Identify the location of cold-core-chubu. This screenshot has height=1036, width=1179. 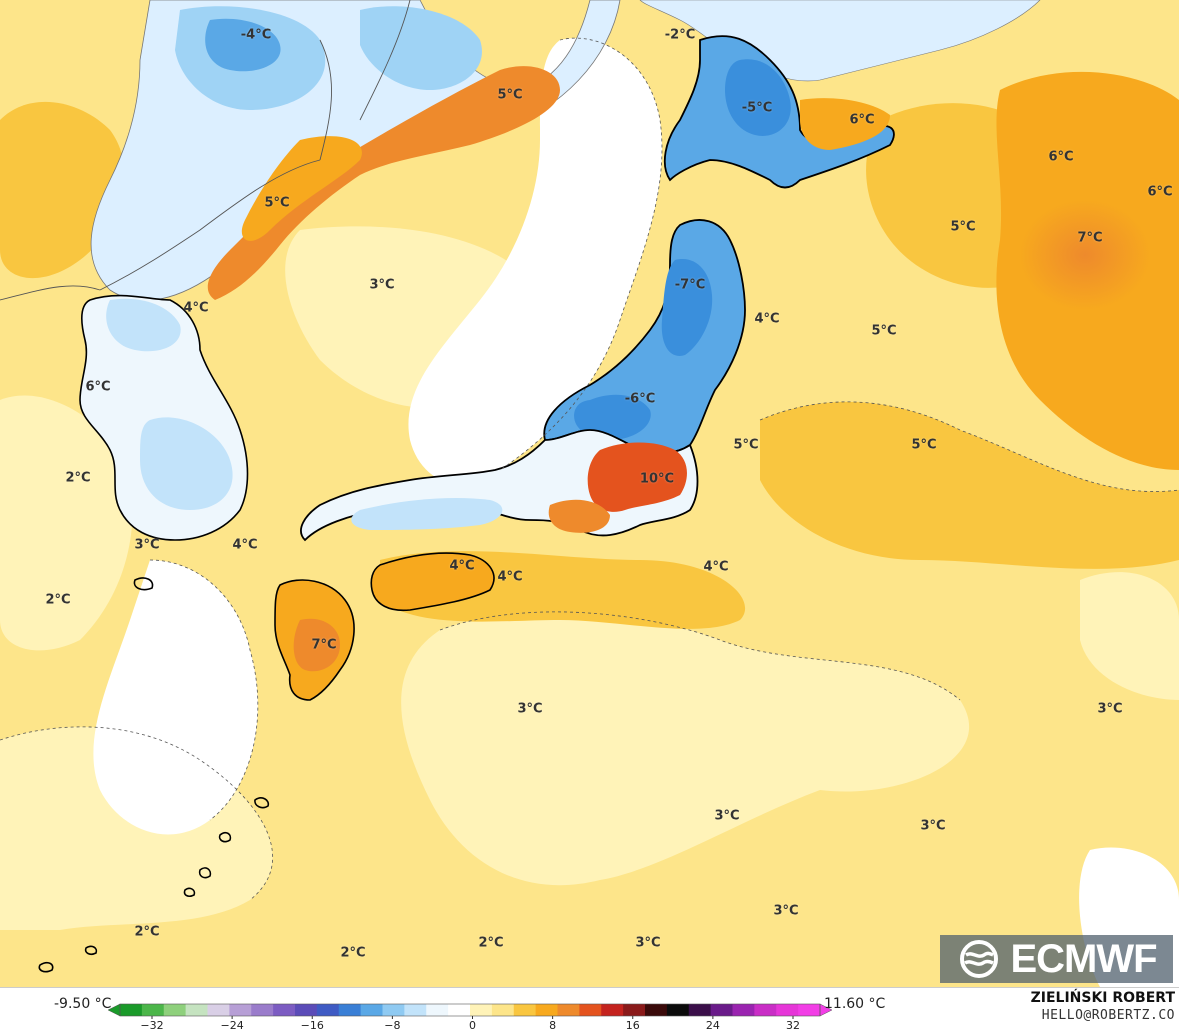
(612, 417).